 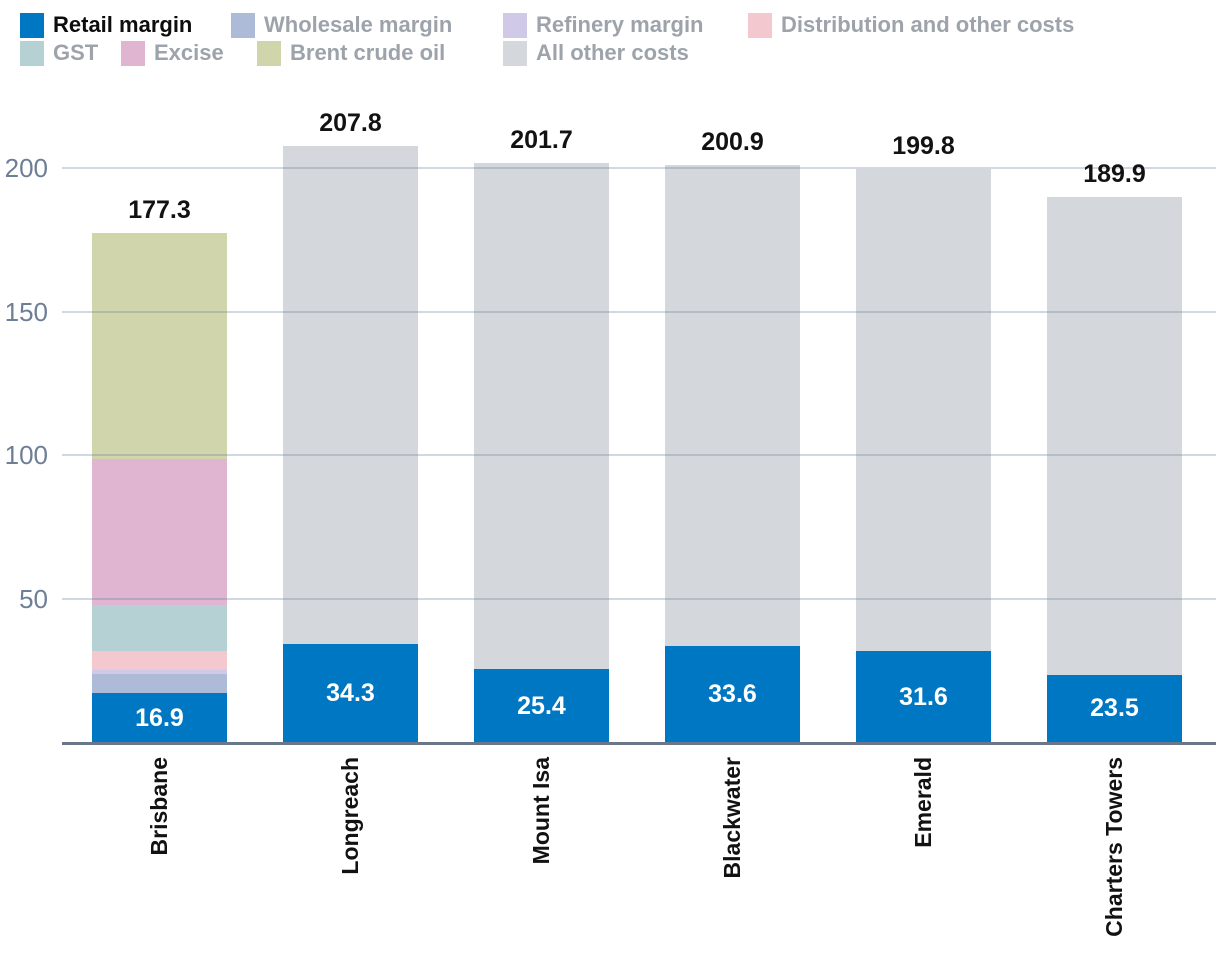 I want to click on total-label: 189.9, so click(x=1114, y=173).